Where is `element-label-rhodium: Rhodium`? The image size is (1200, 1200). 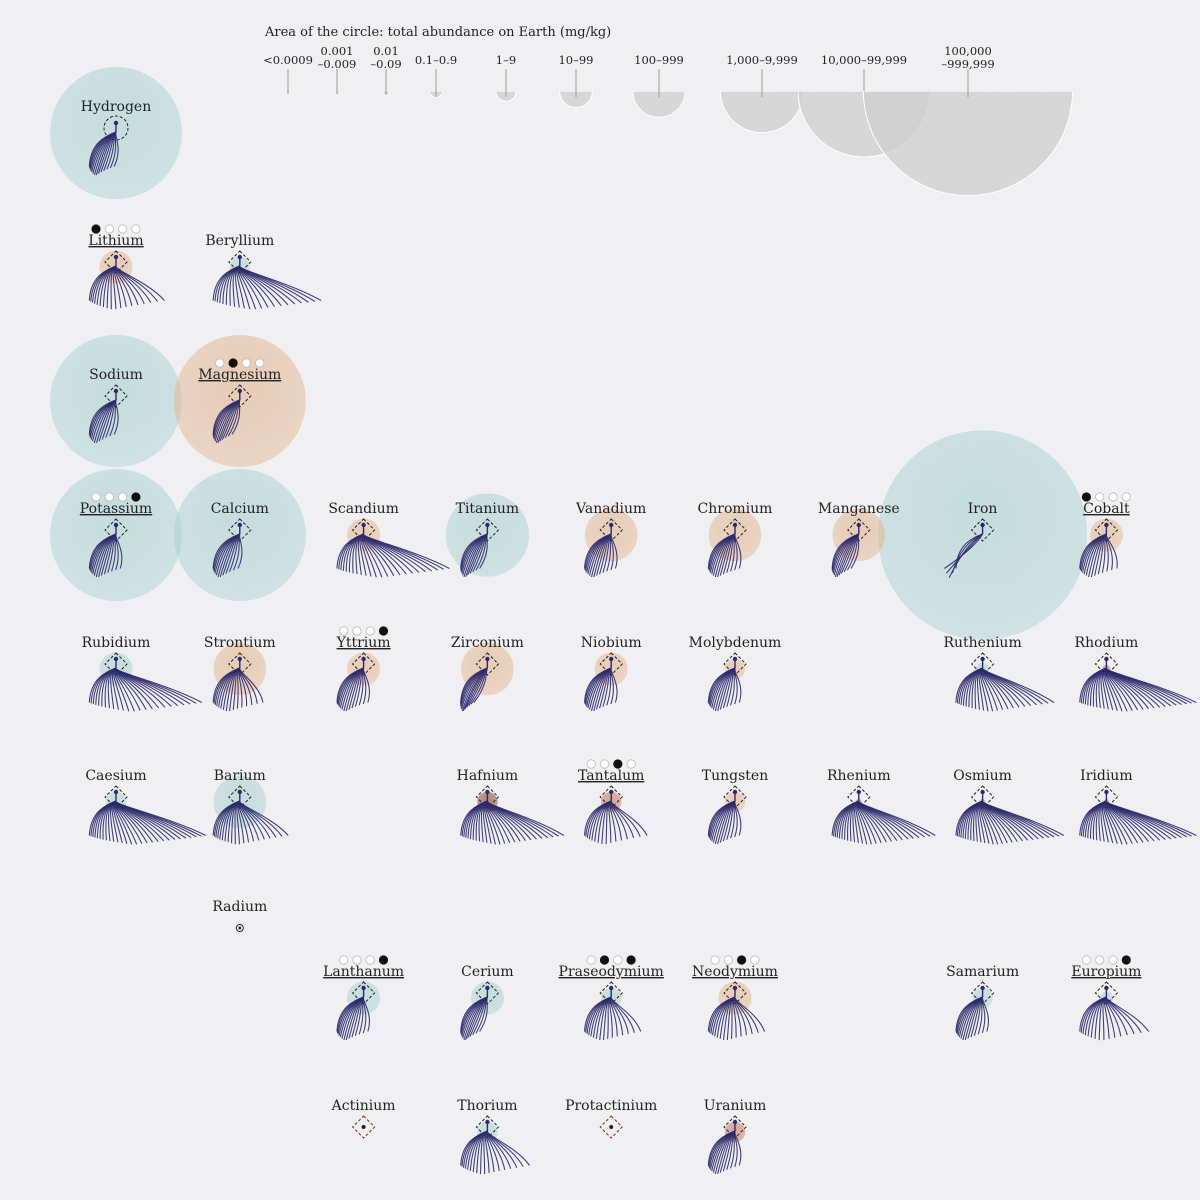
element-label-rhodium: Rhodium is located at coordinates (1107, 643).